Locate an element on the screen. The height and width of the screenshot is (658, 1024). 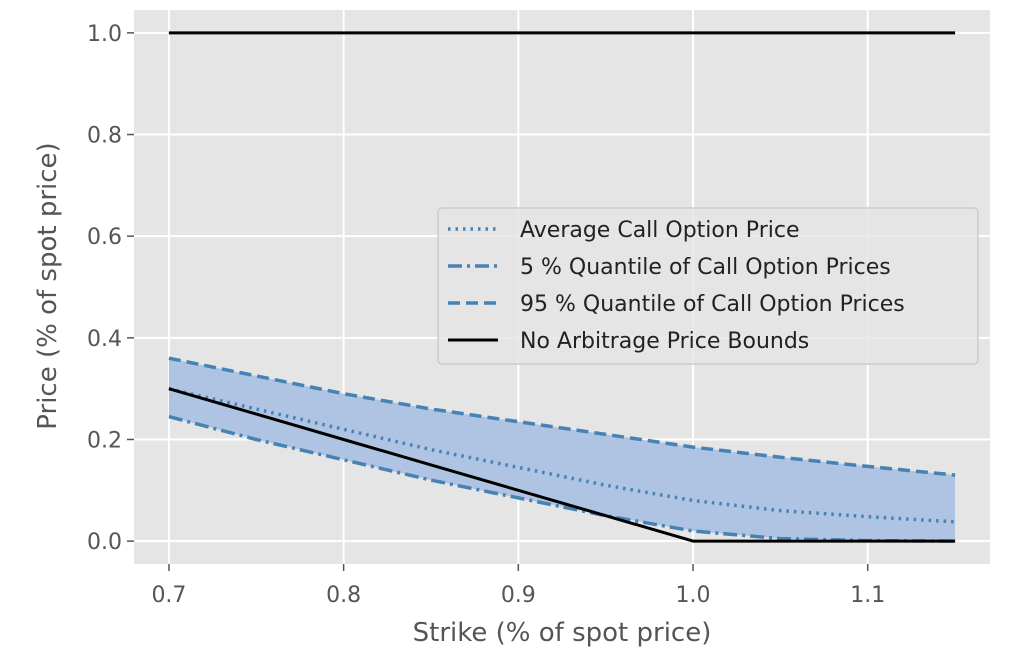
y-tick-label: 0.0 is located at coordinates (104, 542).